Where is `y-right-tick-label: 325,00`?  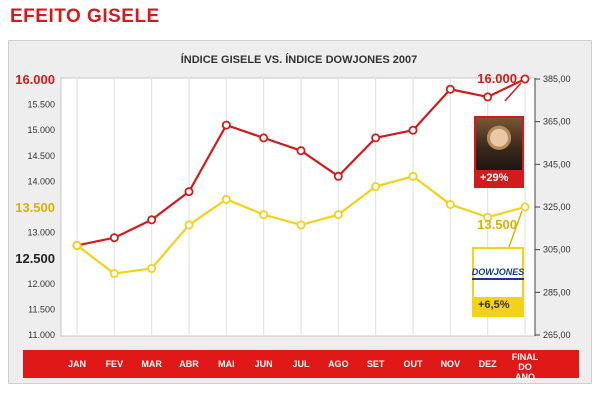
y-right-tick-label: 325,00 is located at coordinates (557, 207).